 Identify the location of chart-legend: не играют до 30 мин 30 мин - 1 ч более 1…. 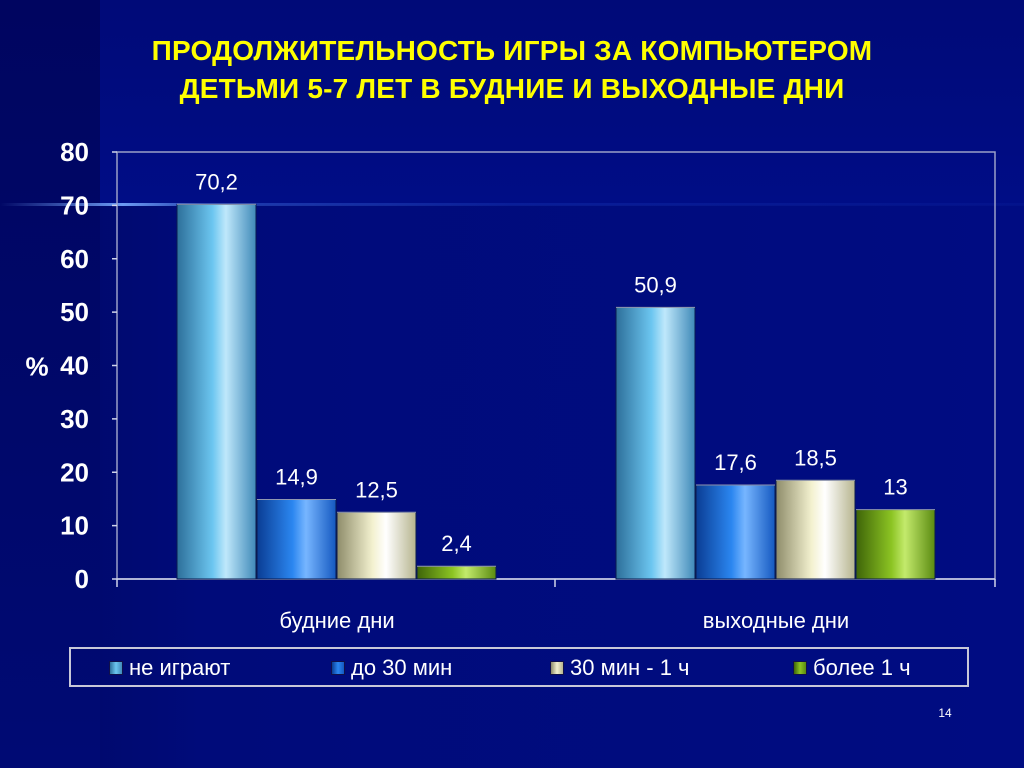
(519, 667).